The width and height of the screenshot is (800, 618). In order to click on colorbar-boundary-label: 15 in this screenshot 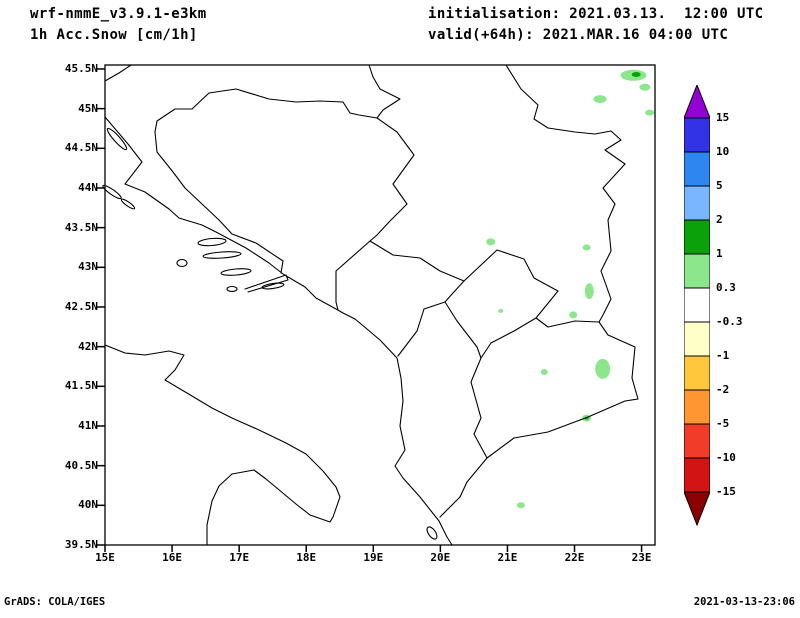, I will do `click(723, 117)`.